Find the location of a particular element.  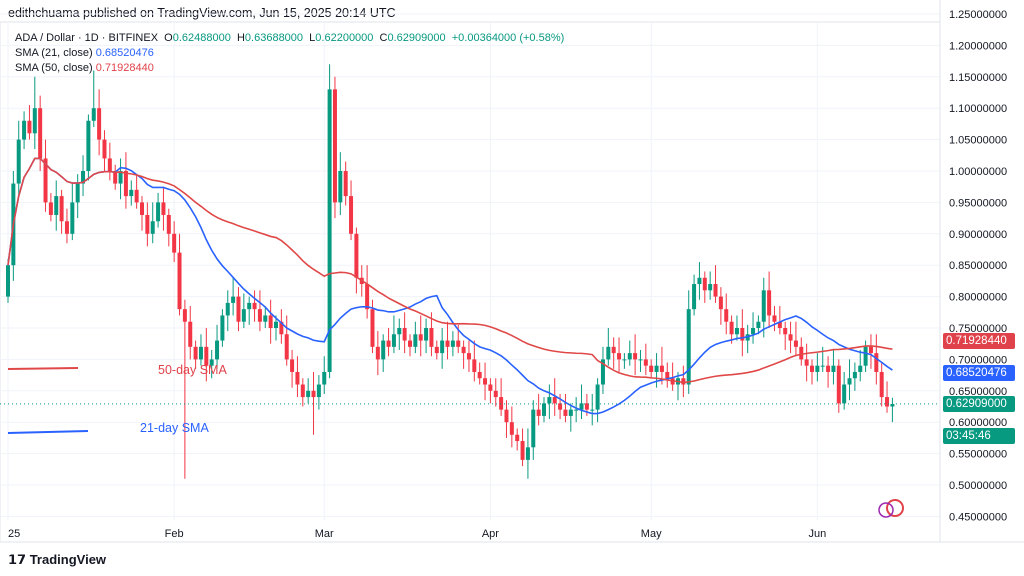

sma21-label: SMA (21, close) is located at coordinates (54, 53).